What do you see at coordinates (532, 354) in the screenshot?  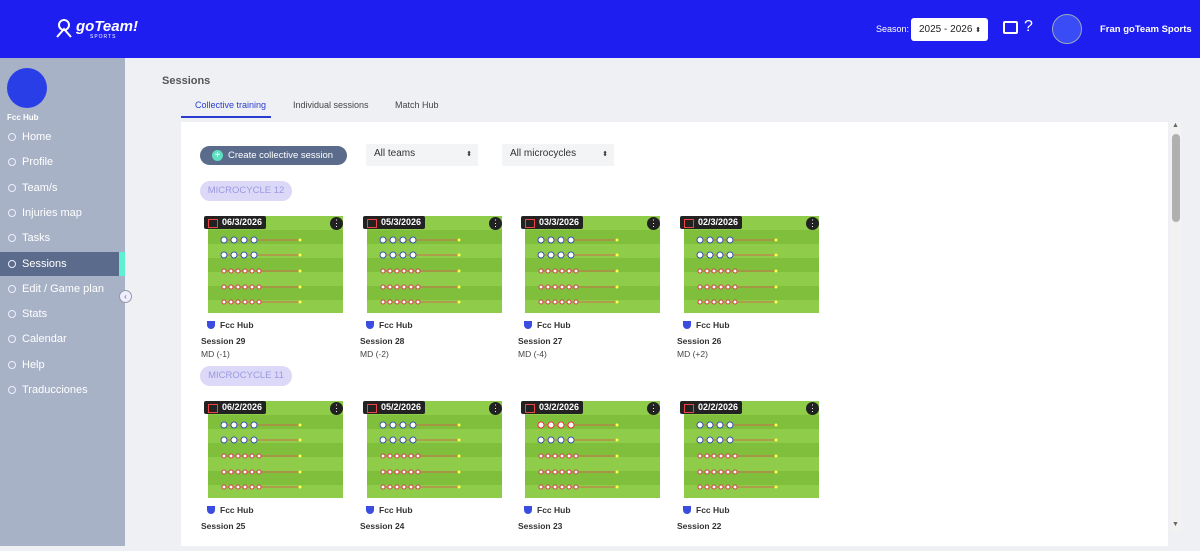 I see `session-md: MD (-4)` at bounding box center [532, 354].